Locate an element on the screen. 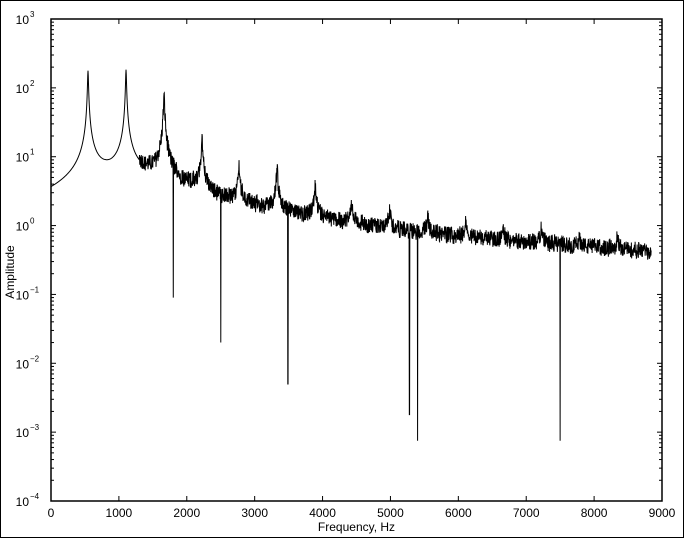  y-tick-exponent: 2 is located at coordinates (32, 83).